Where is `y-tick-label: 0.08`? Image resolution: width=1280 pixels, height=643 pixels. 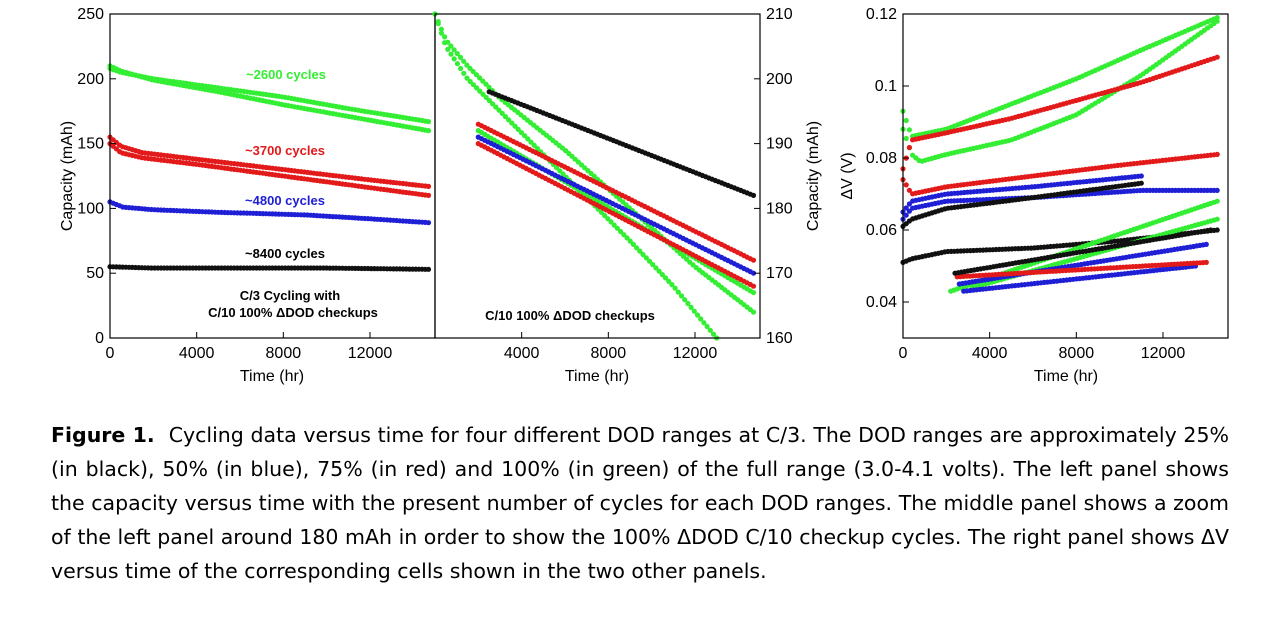
y-tick-label: 0.08 is located at coordinates (881, 158).